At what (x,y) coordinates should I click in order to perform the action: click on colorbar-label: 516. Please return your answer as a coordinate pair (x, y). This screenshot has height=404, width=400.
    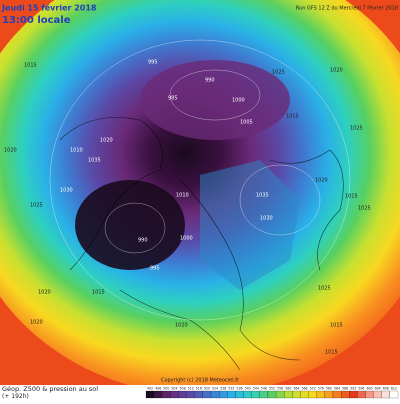
    Looking at the image, I should click on (199, 389).